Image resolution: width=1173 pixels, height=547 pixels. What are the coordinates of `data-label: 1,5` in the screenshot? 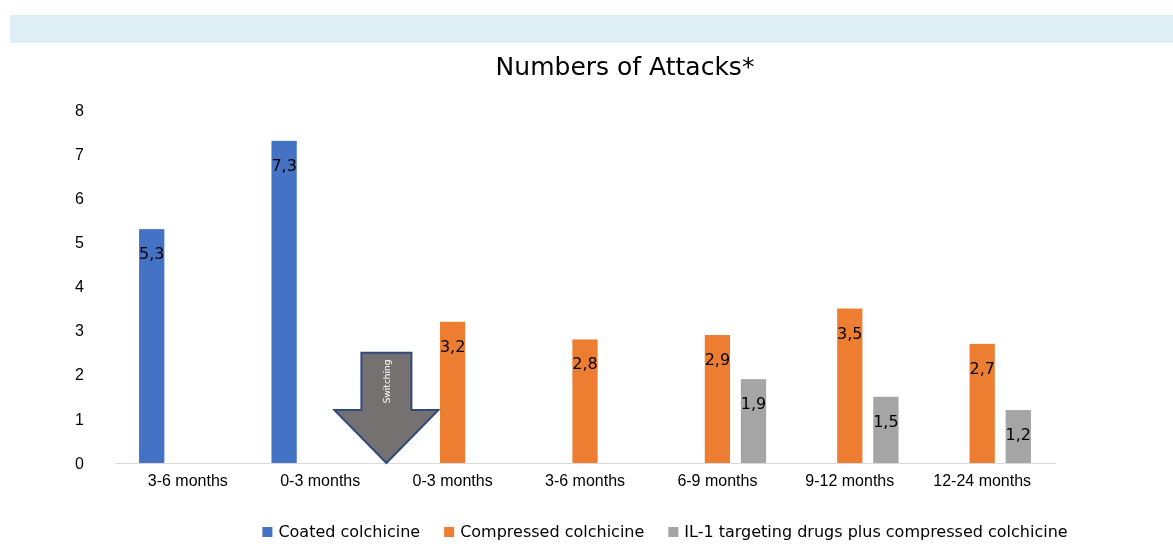 It's located at (886, 421).